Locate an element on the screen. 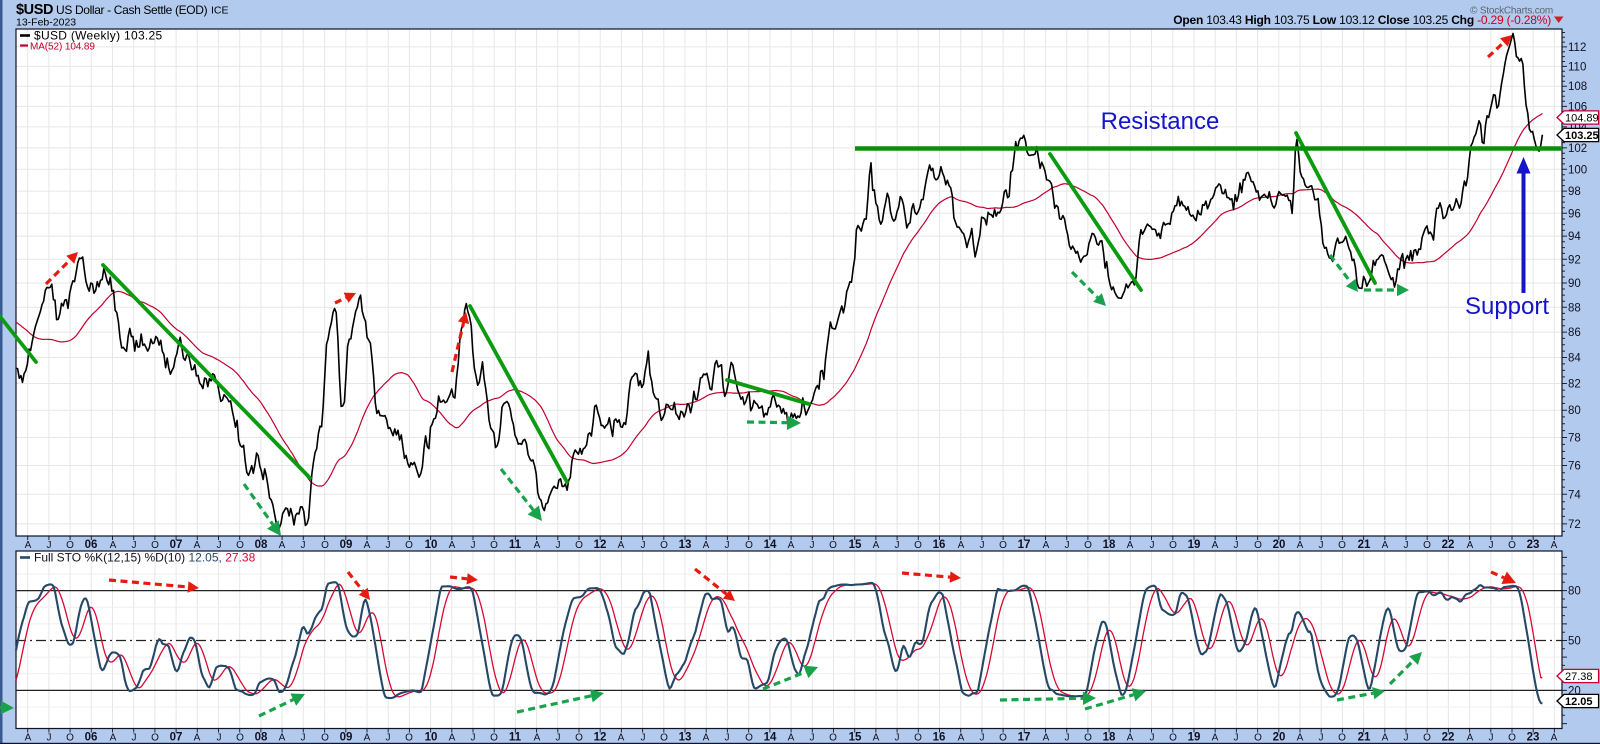 The width and height of the screenshot is (1600, 744). svg-text: 110 is located at coordinates (1577, 67).